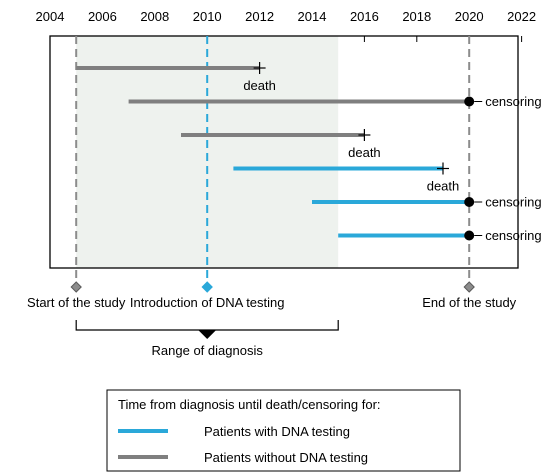  Describe the element at coordinates (416, 16) in the screenshot. I see `year-label: 2018` at that location.